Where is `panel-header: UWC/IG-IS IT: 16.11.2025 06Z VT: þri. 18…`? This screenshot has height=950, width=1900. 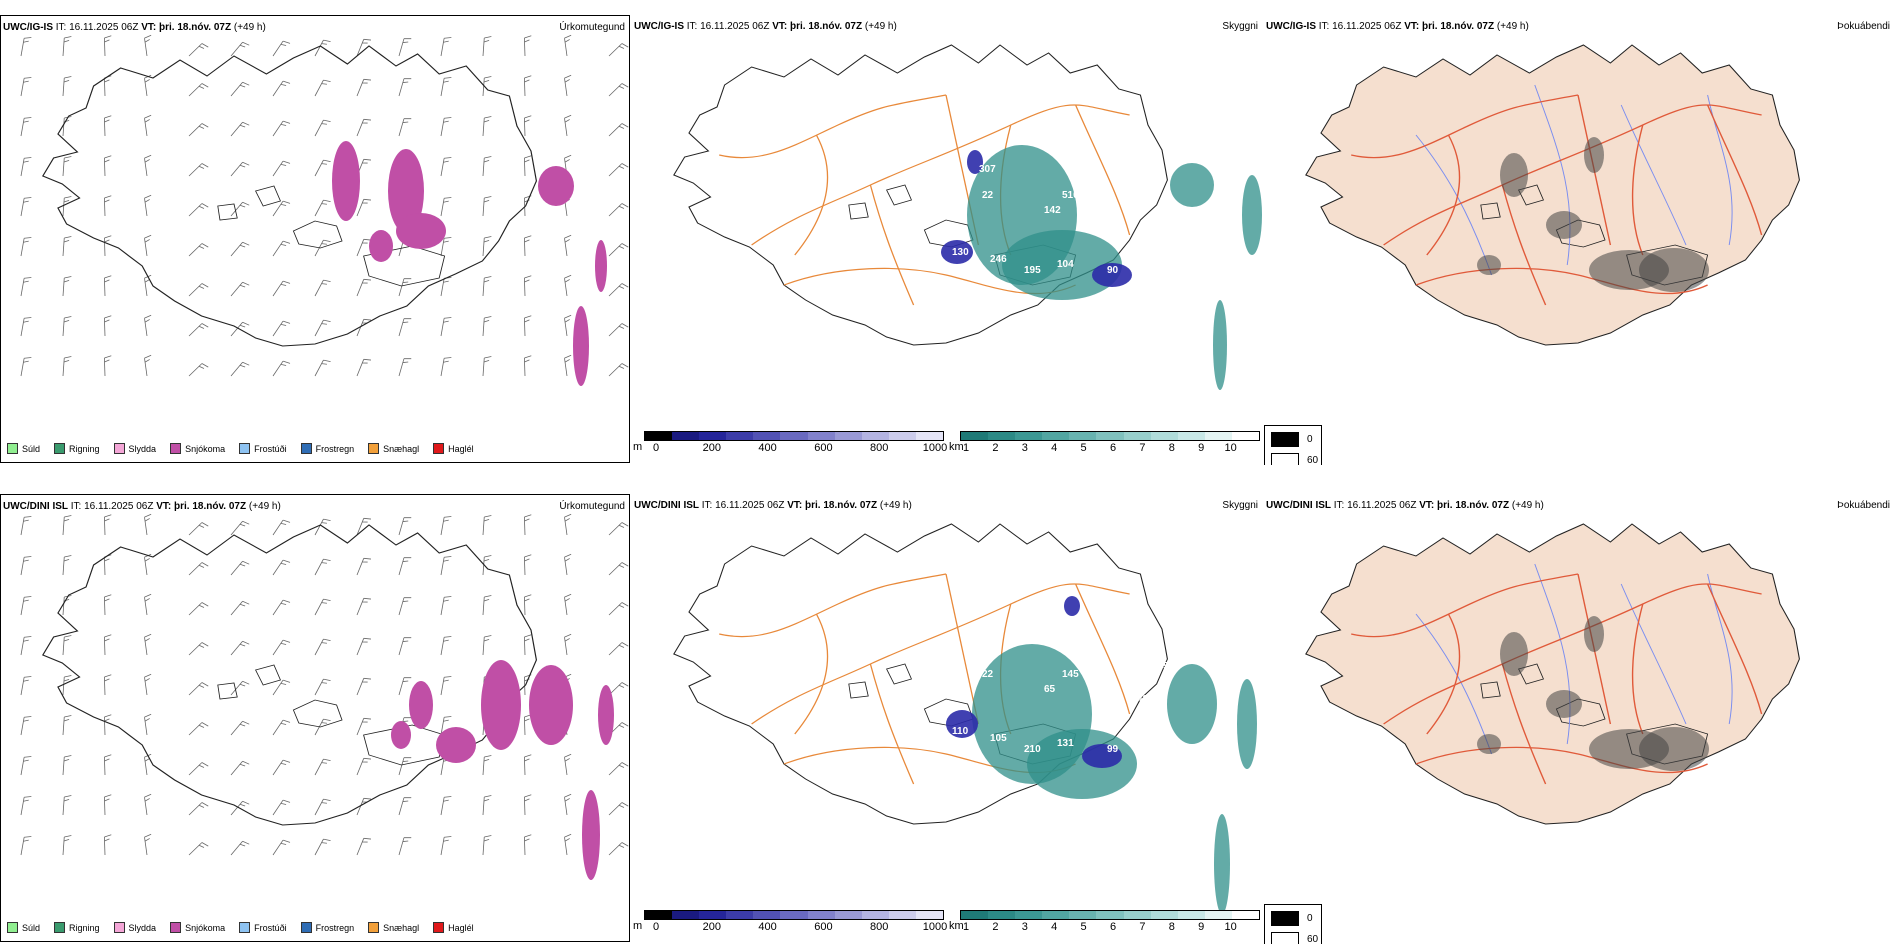 panel-header: UWC/IG-IS IT: 16.11.2025 06Z VT: þri. 18… is located at coordinates (134, 27).